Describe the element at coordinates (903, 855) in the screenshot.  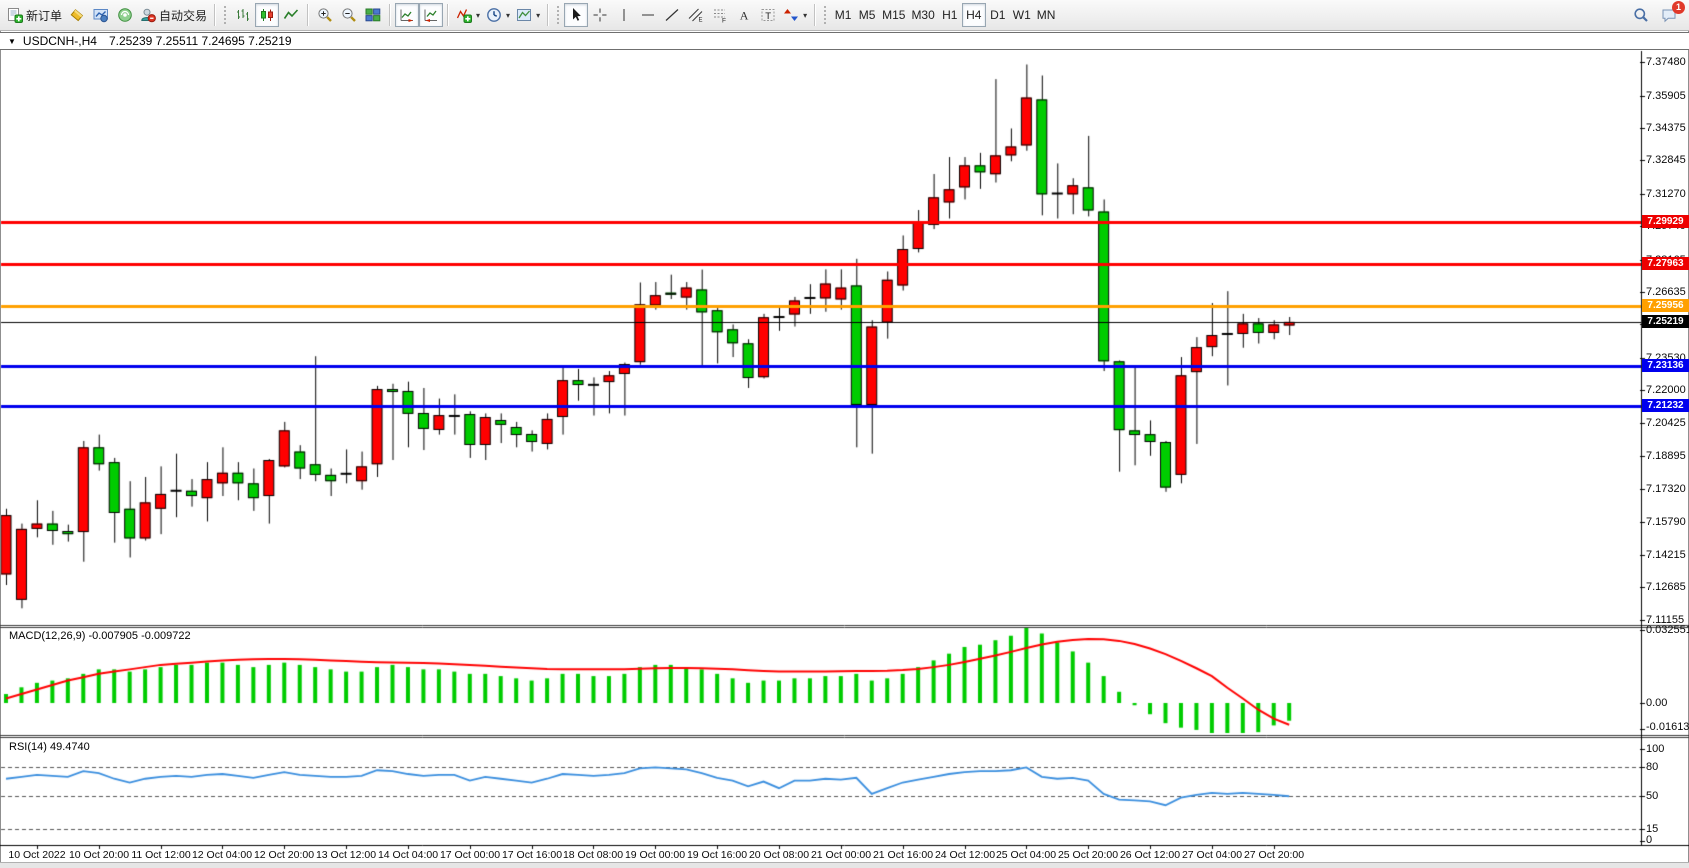
I see `time-axis-label: 21 Oct 16:00` at that location.